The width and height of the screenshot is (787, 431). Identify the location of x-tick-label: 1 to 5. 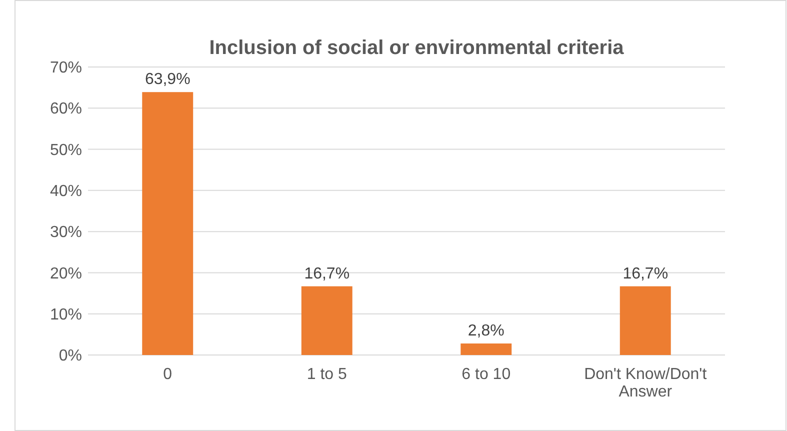
(326, 374).